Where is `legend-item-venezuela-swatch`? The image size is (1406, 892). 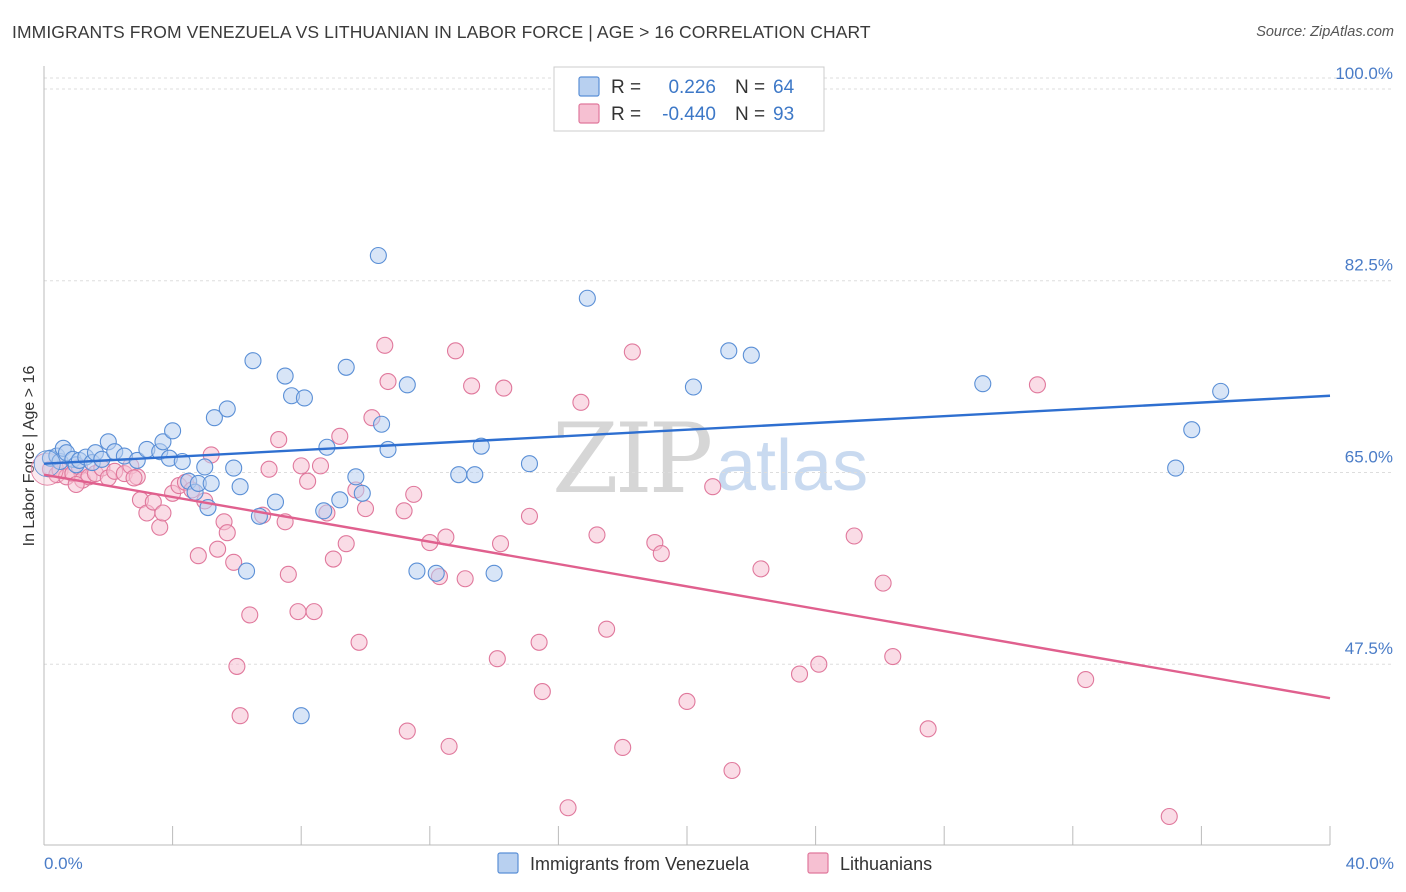
legend-item-venezuela-swatch is located at coordinates (508, 863).